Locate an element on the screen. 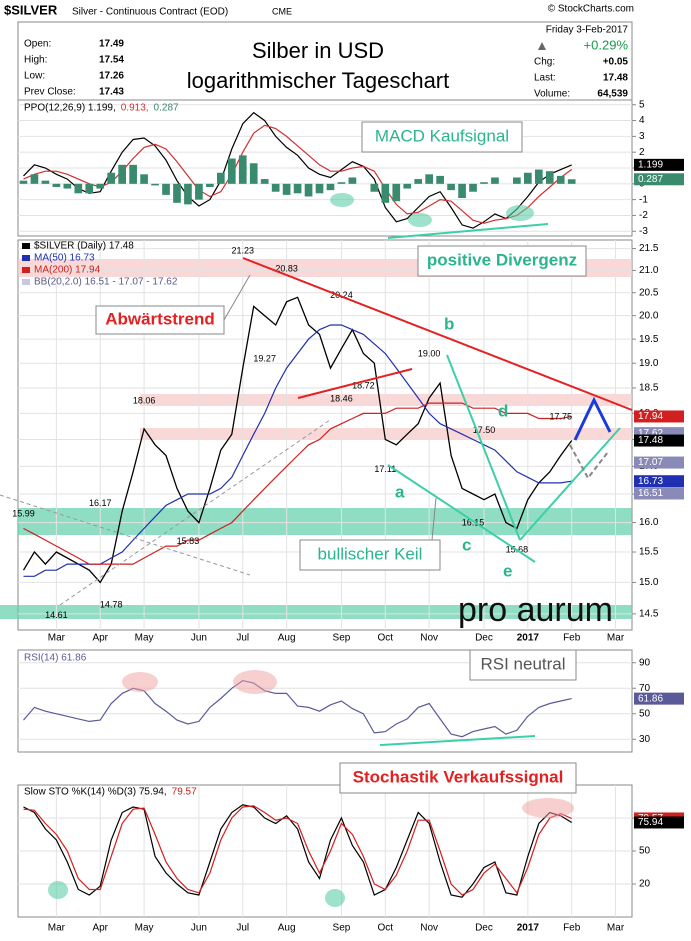  y-tick-label: 20.5 is located at coordinates (649, 292).